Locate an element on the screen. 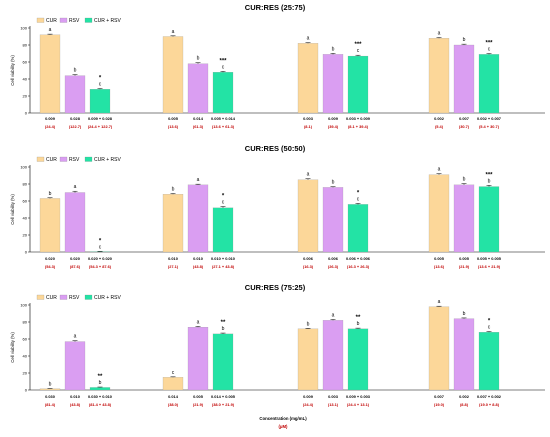 This screenshot has height=437, width=550. y-tick-label: 40 is located at coordinates (25, 355).